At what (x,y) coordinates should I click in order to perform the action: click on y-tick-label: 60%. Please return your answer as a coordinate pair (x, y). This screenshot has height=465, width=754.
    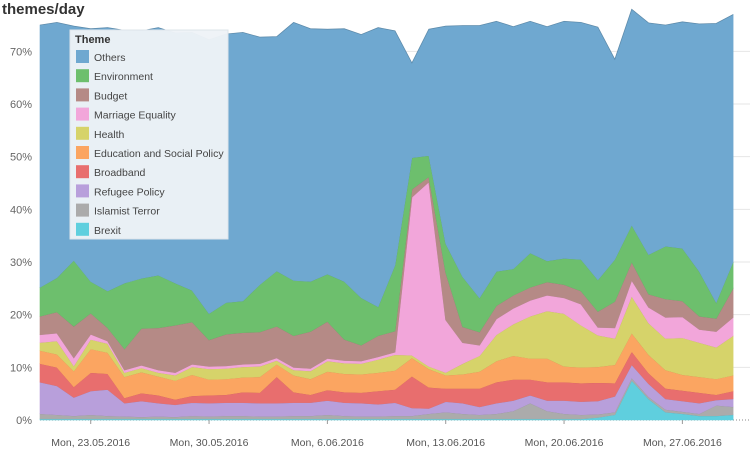
    Looking at the image, I should click on (21, 105).